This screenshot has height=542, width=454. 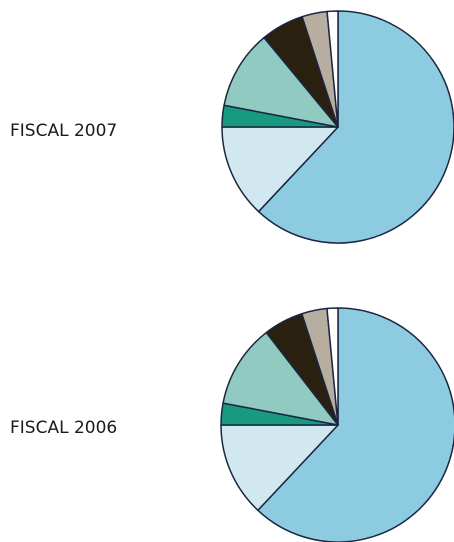 I want to click on chart-title: FISCAL 2007, so click(x=63, y=131).